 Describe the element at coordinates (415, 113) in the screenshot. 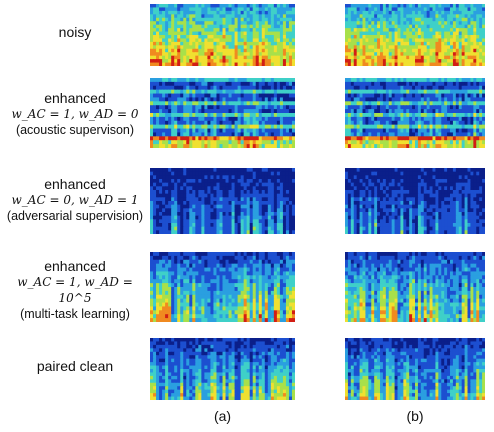

I see `spectrogram-acoustic-b` at that location.